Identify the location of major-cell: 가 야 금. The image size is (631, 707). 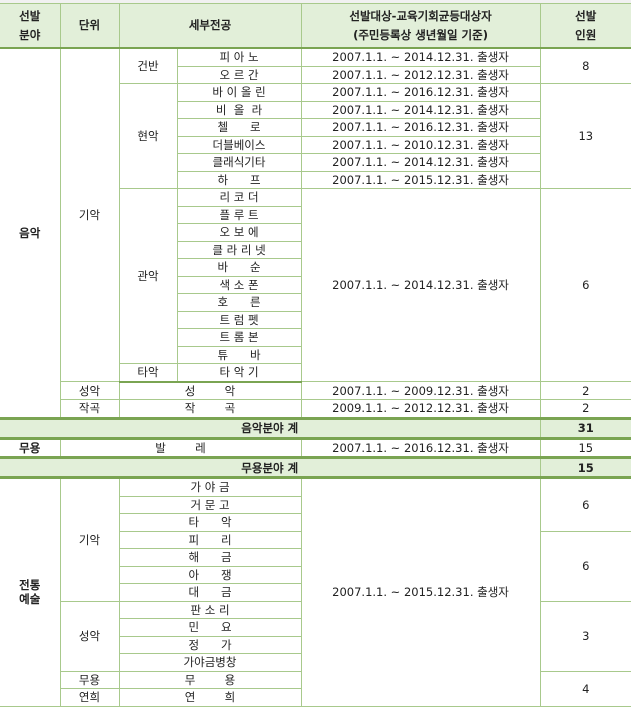
(210, 487).